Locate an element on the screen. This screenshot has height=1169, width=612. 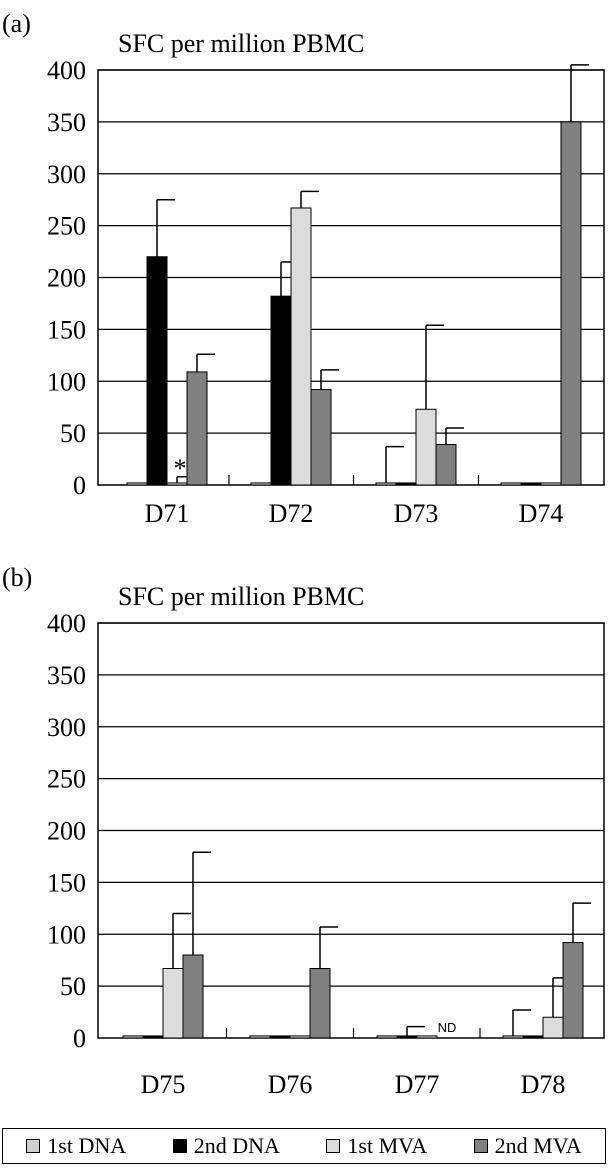
panel-b-ytick-350: 350 is located at coordinates (66, 675).